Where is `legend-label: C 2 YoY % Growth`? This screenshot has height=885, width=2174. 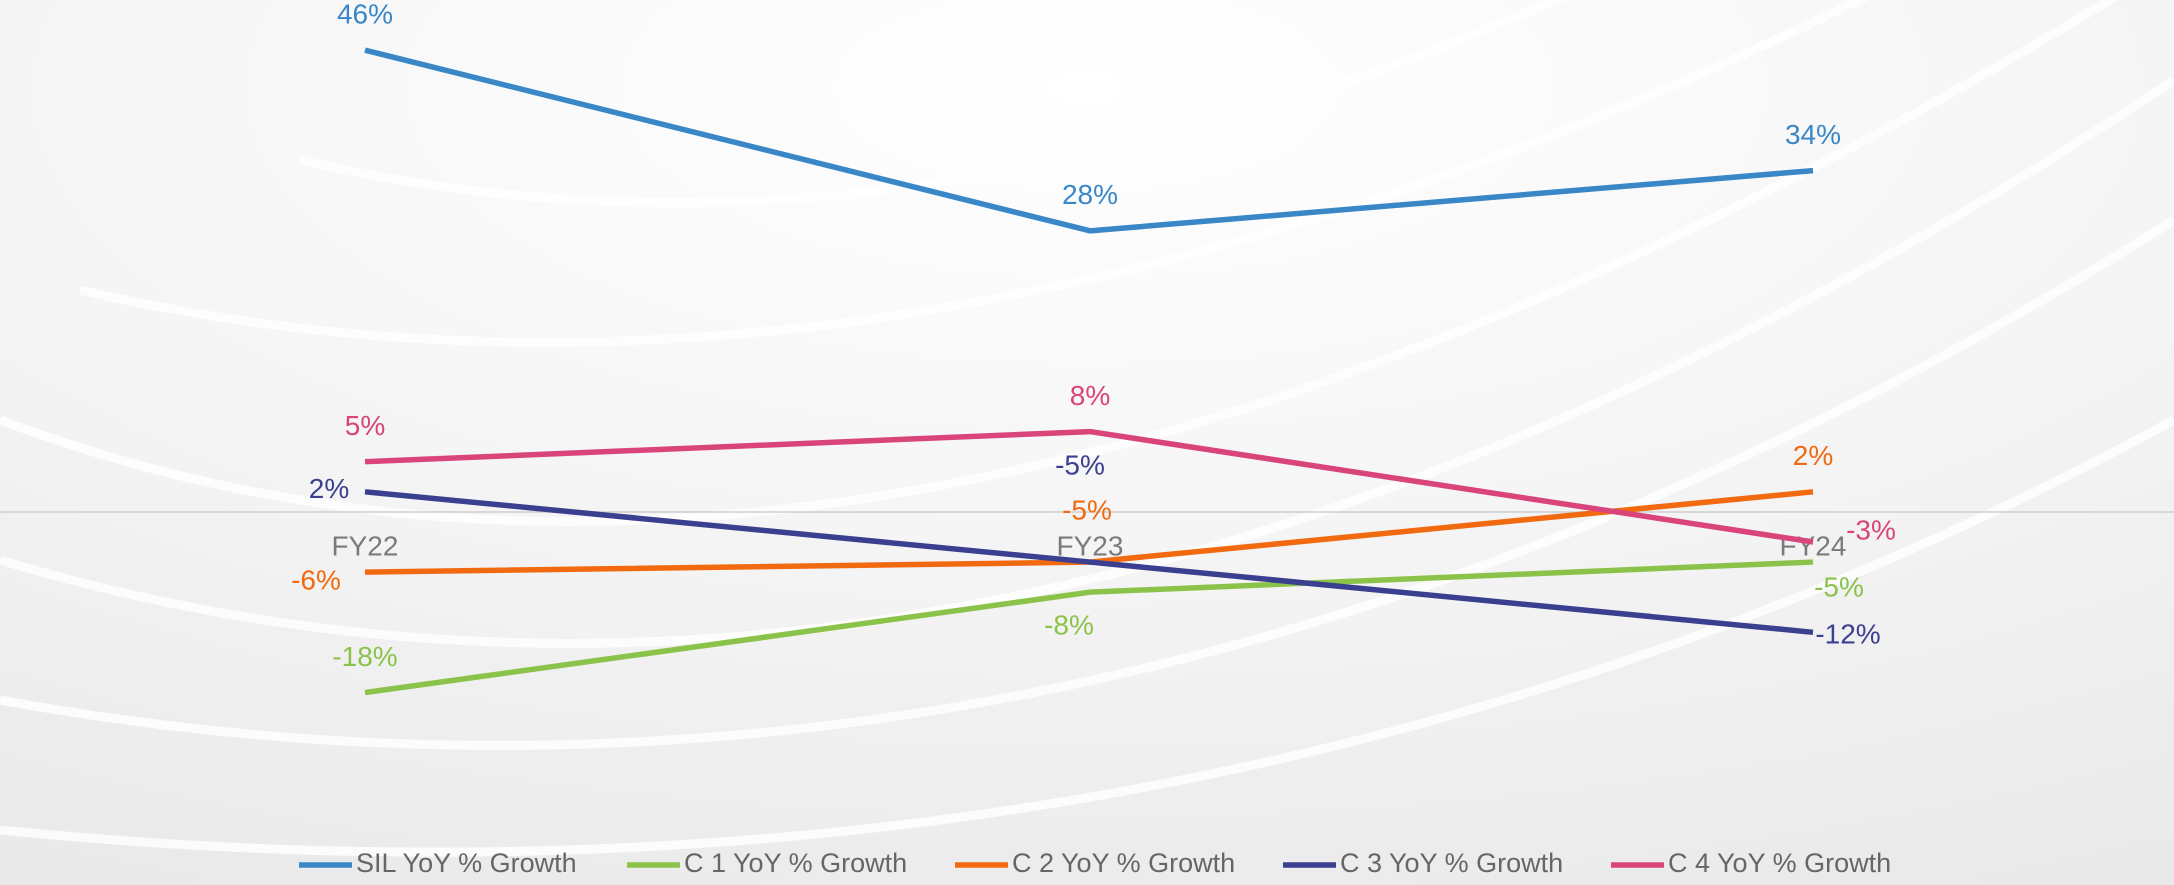 legend-label: C 2 YoY % Growth is located at coordinates (1123, 863).